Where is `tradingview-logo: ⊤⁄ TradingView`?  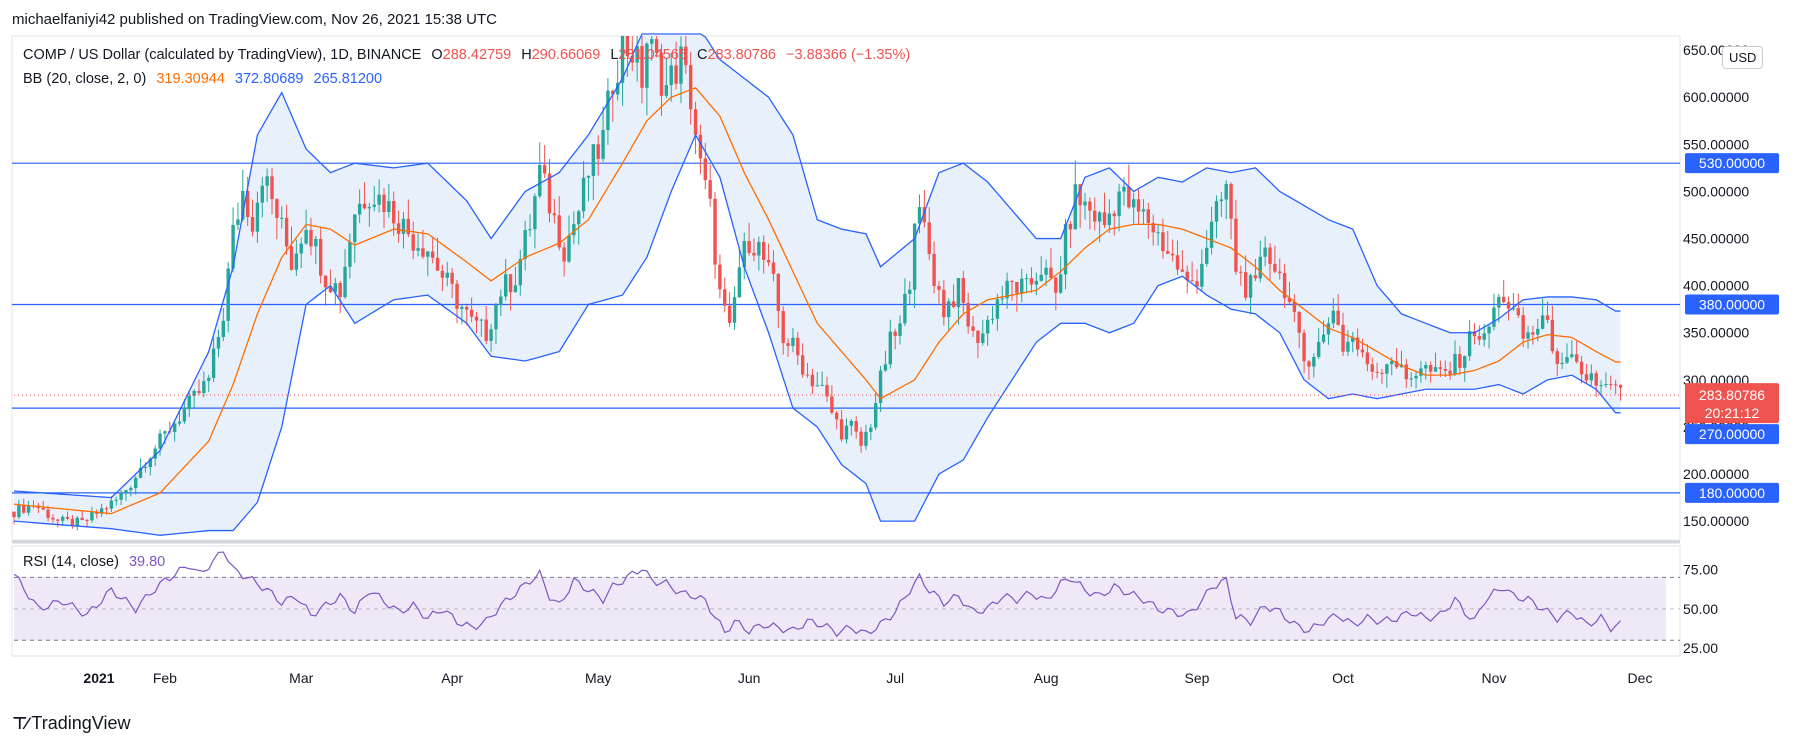
tradingview-logo: ⊤⁄ TradingView is located at coordinates (71, 723).